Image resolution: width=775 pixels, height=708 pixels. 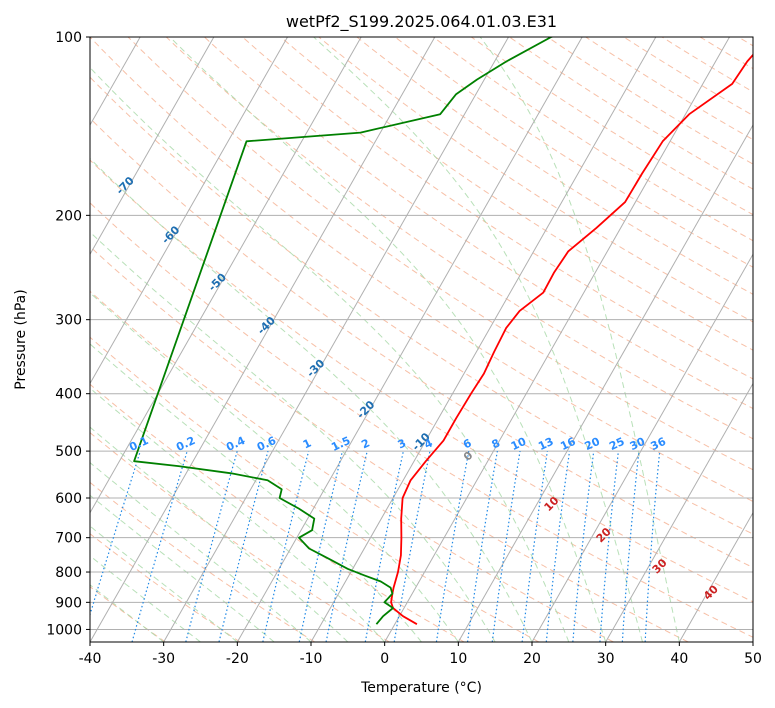 I want to click on chart-title: wetPf2_S199.2025.064.01.03.E31, so click(x=421, y=22).